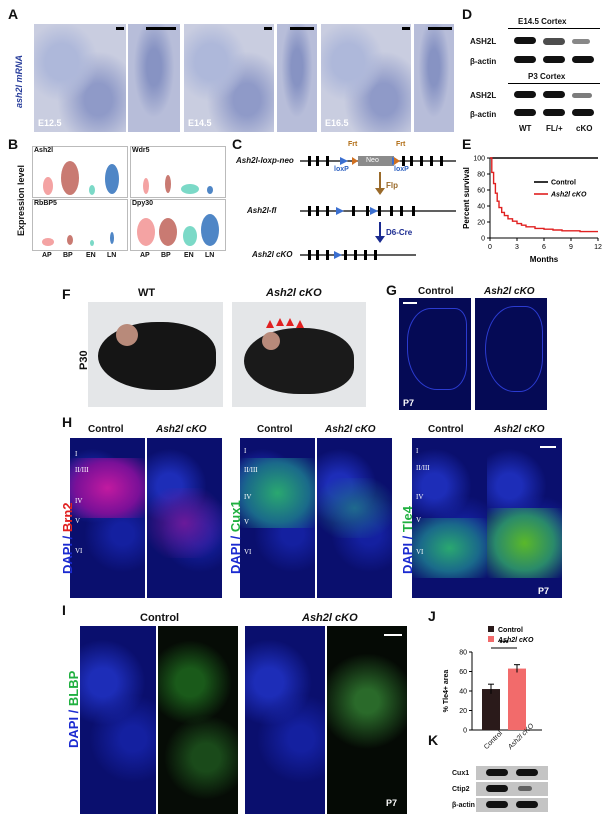 This screenshot has height=826, width=613. What do you see at coordinates (70, 240) in the screenshot?
I see `b-violin-rbbp5-bp` at bounding box center [70, 240].